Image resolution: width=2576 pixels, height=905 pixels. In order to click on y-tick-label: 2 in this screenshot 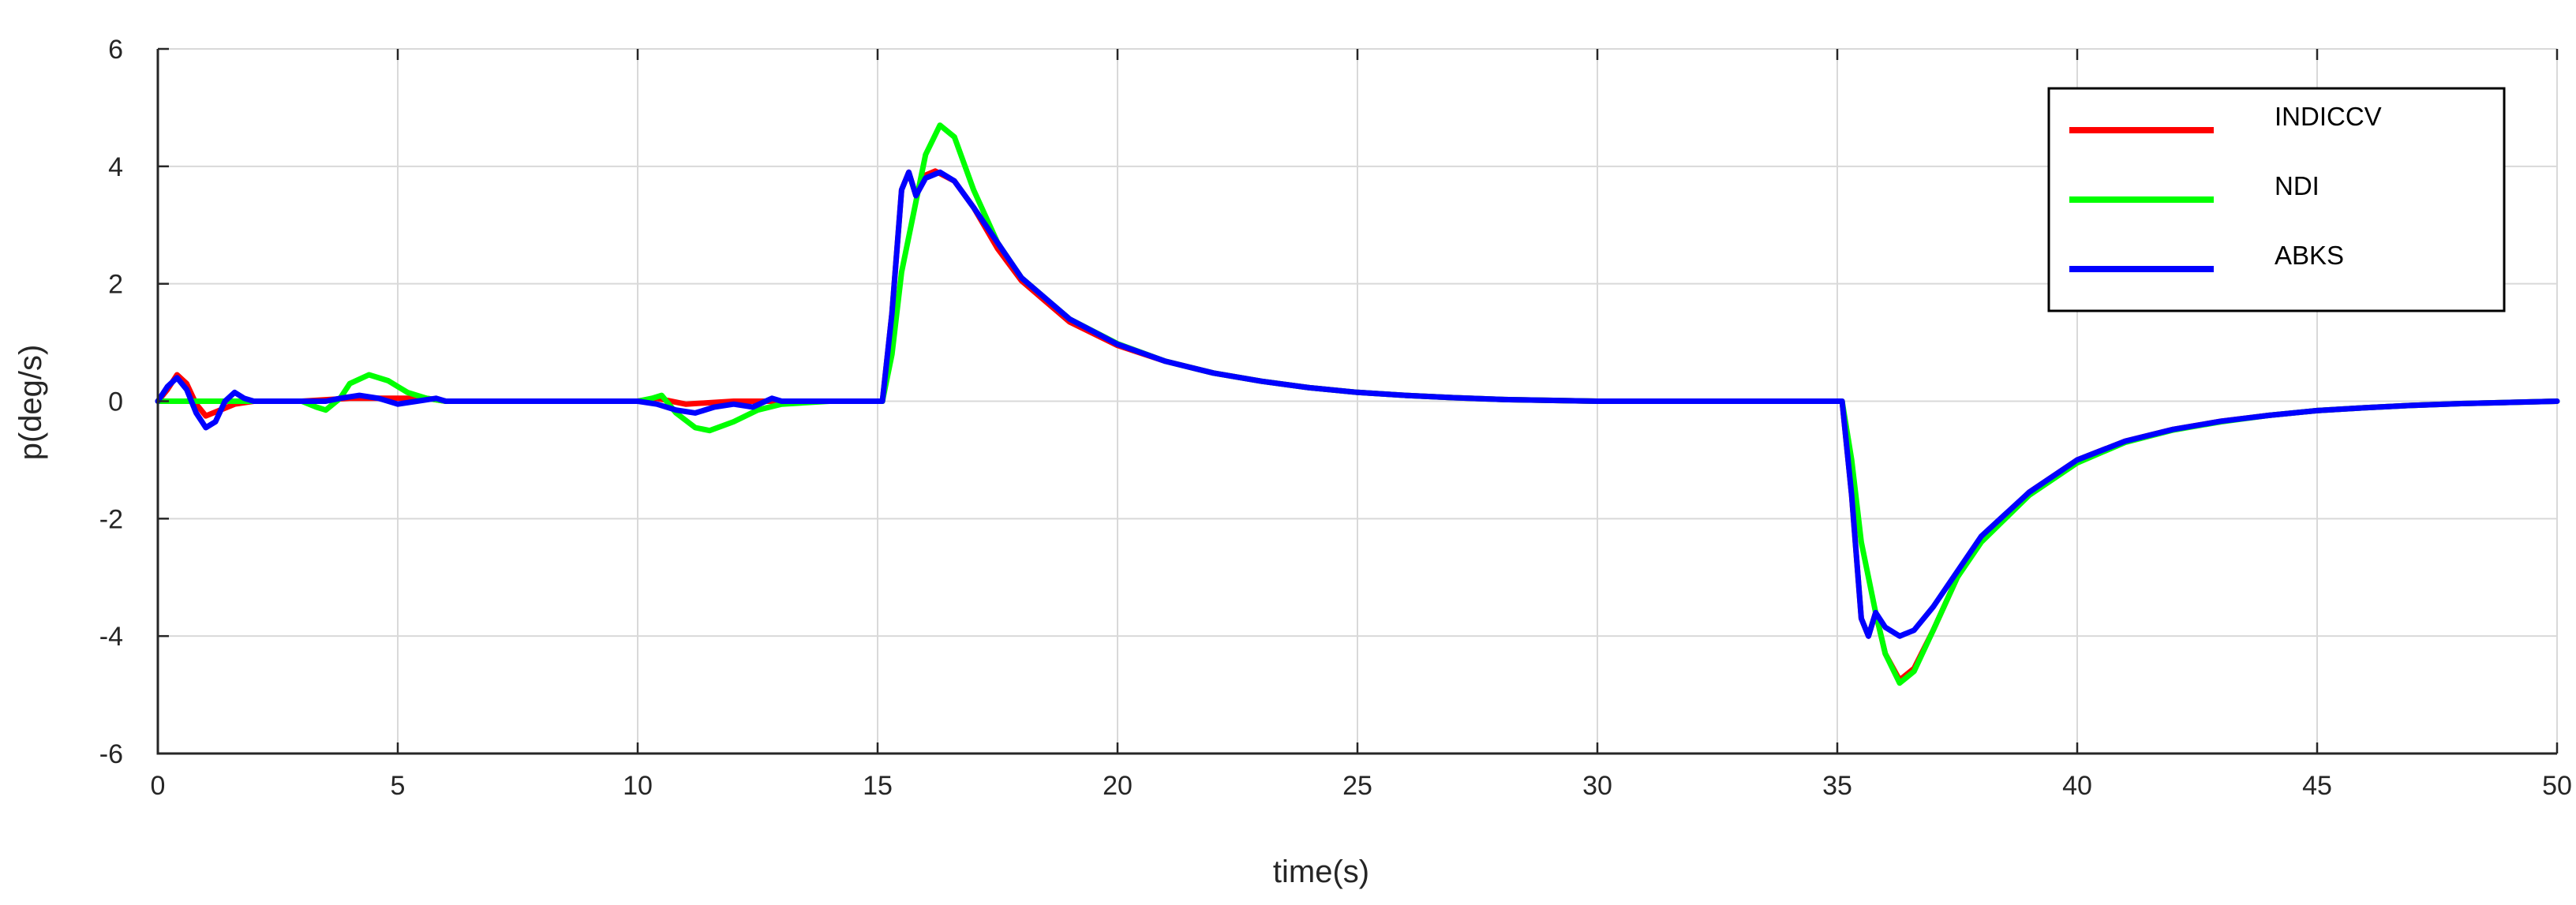, I will do `click(115, 285)`.